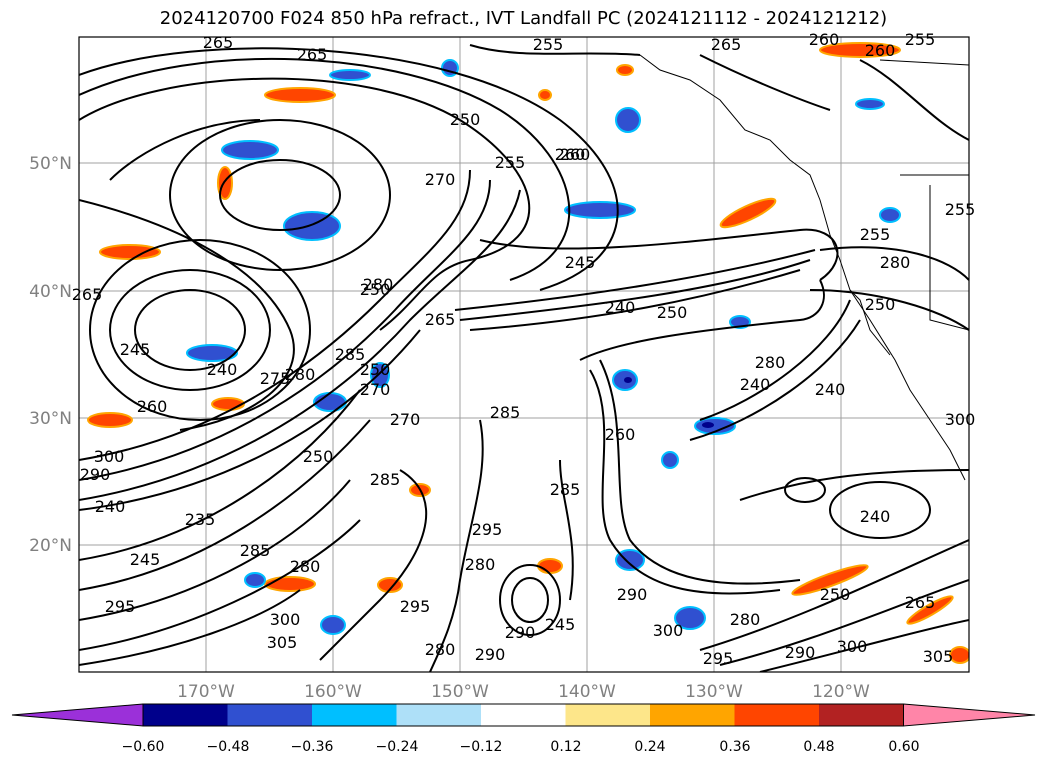  Describe the element at coordinates (397, 747) in the screenshot. I see `colorbar-label: −0.24` at that location.